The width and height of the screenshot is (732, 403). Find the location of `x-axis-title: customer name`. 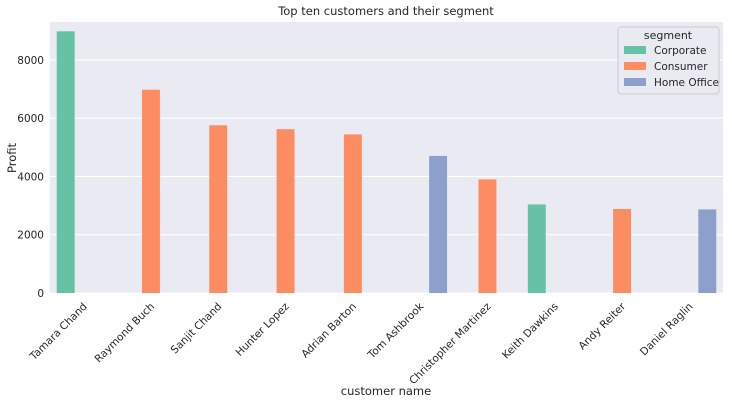

x-axis-title: customer name is located at coordinates (386, 391).